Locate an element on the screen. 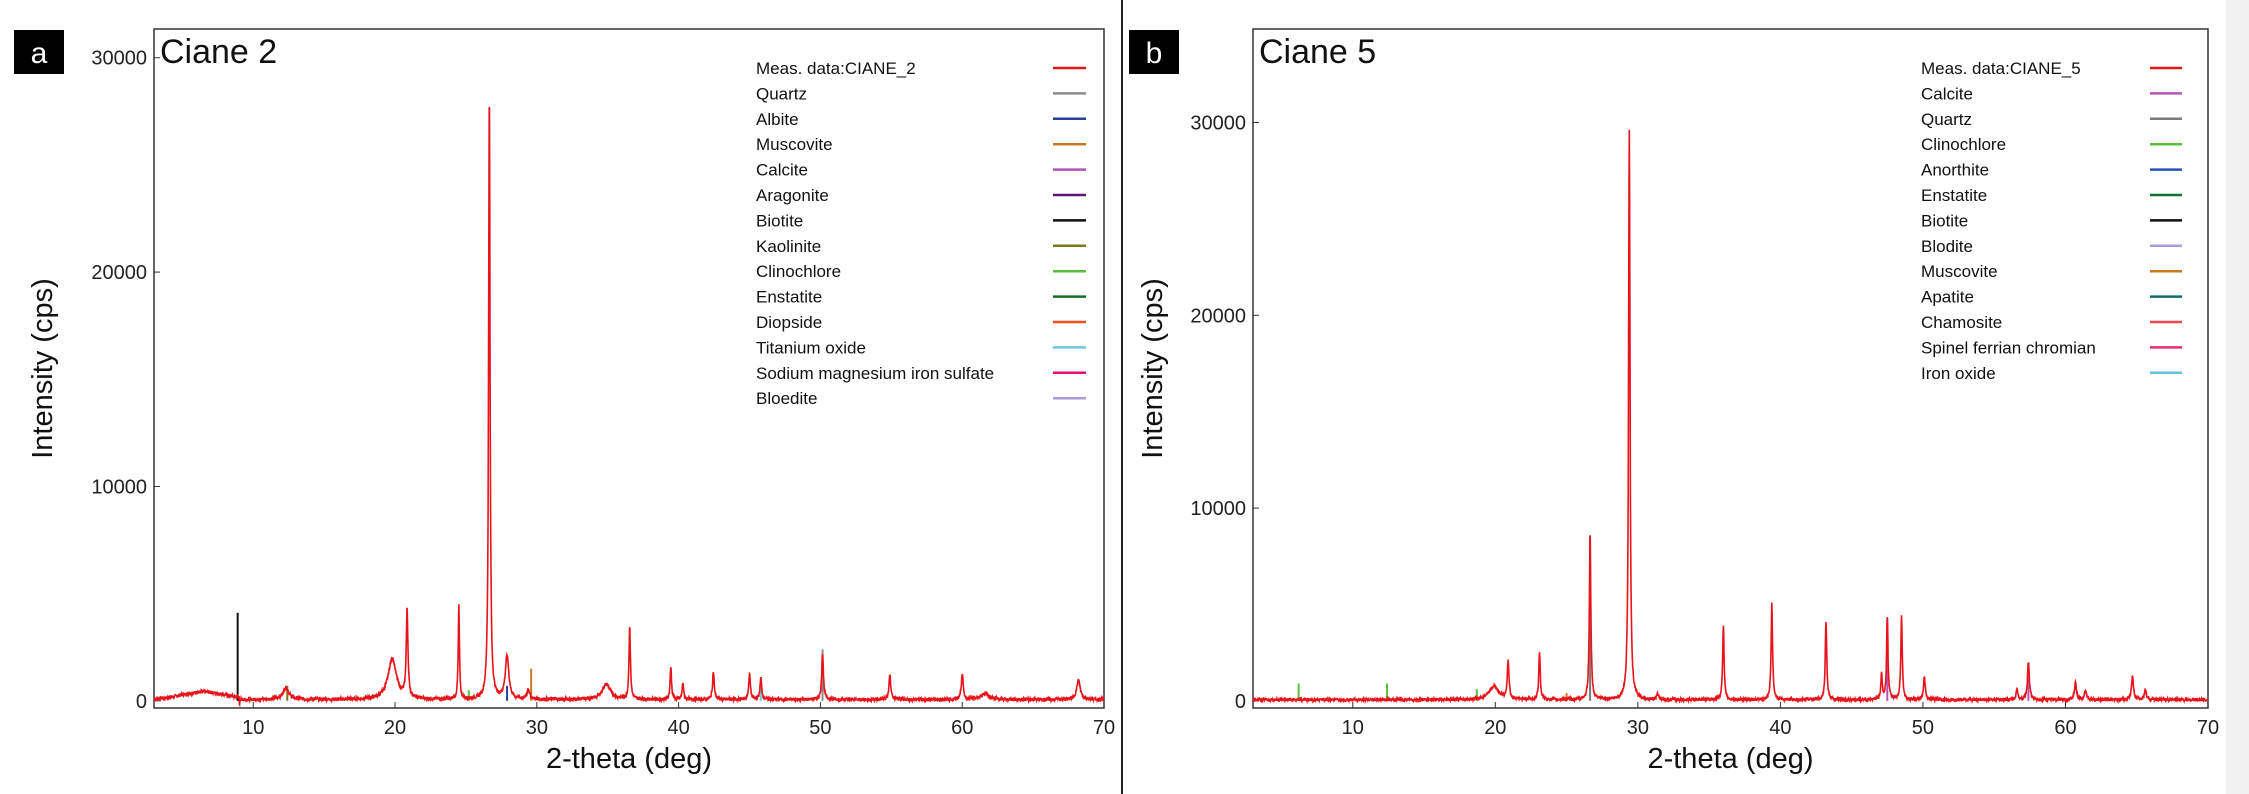 The height and width of the screenshot is (794, 2249). legend-label: Sodium magnesium iron sulfate is located at coordinates (875, 373).